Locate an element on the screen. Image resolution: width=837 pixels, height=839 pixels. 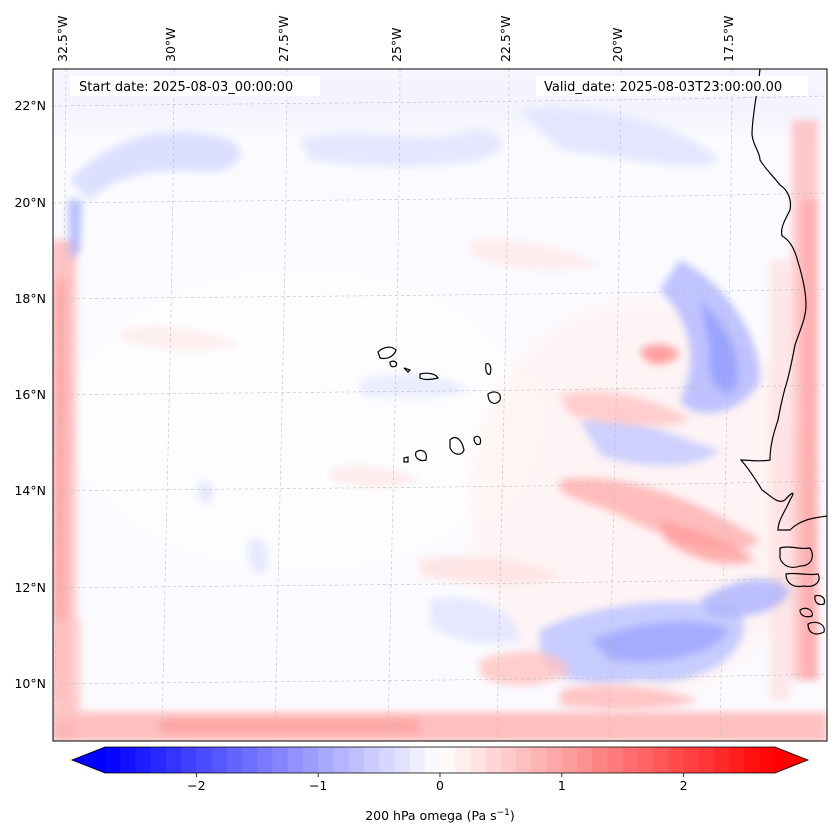
colorbar: −2 −1 0 1 2 200 hPa omega (Pa s−1) is located at coordinates (440, 784).